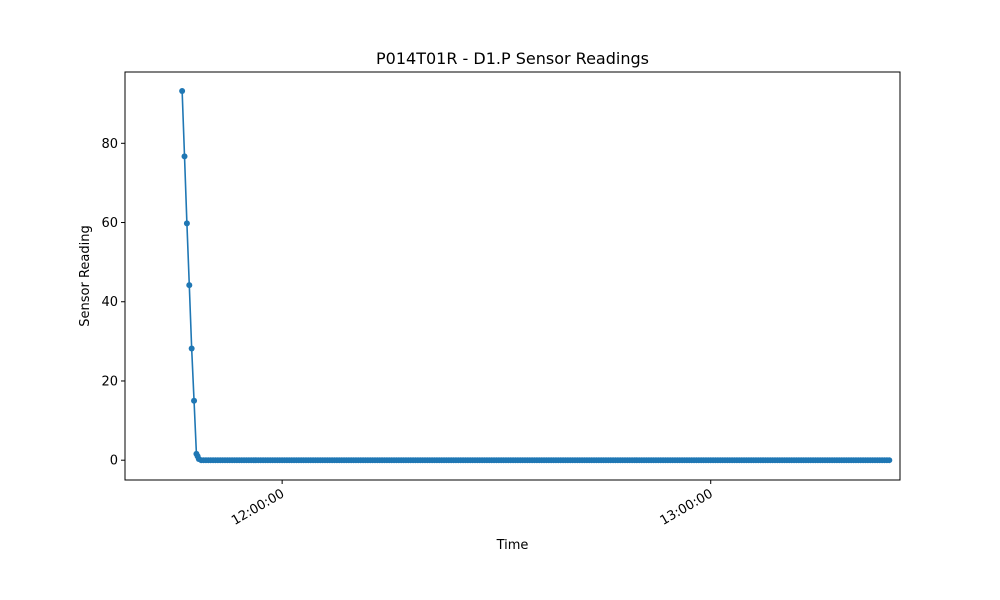 The image size is (1000, 600). What do you see at coordinates (114, 461) in the screenshot?
I see `y-tick-label: 0` at bounding box center [114, 461].